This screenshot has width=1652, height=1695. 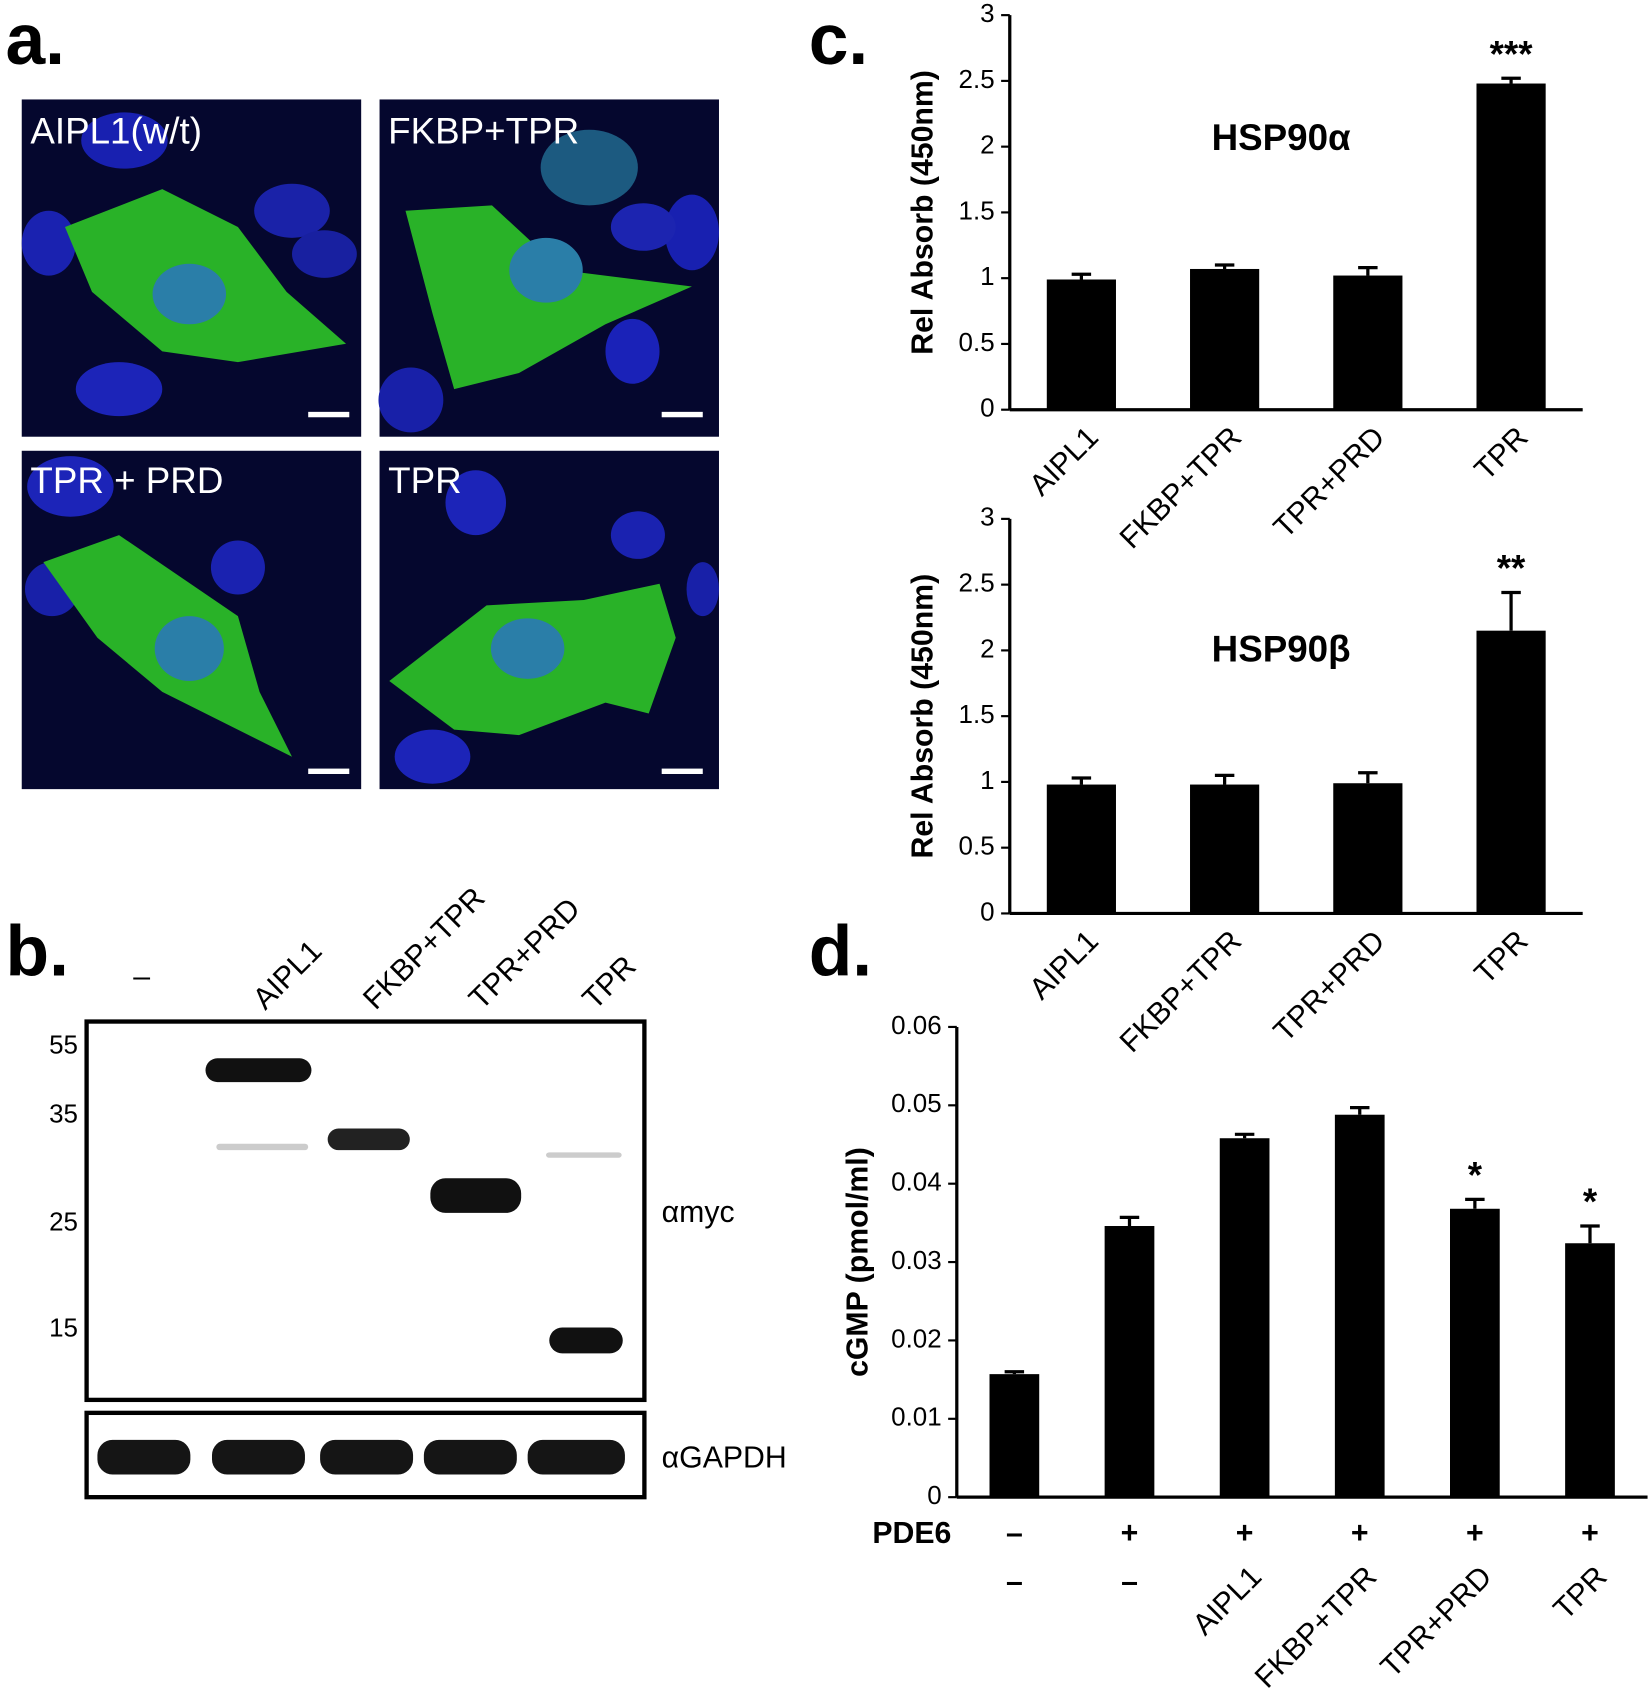 I want to click on mw-marker: 15, so click(x=63, y=1328).